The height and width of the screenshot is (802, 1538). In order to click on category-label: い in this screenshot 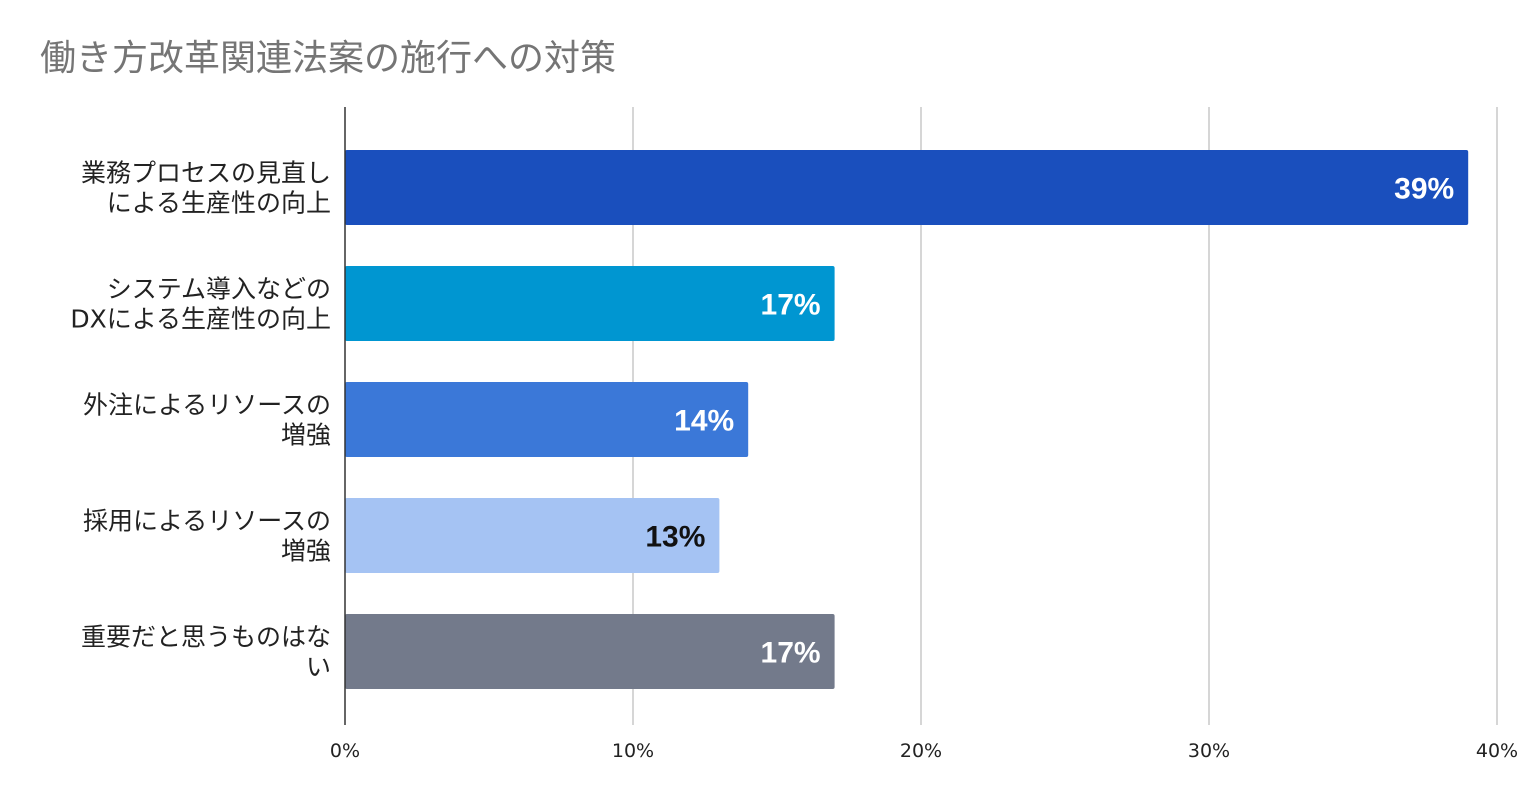, I will do `click(318, 667)`.